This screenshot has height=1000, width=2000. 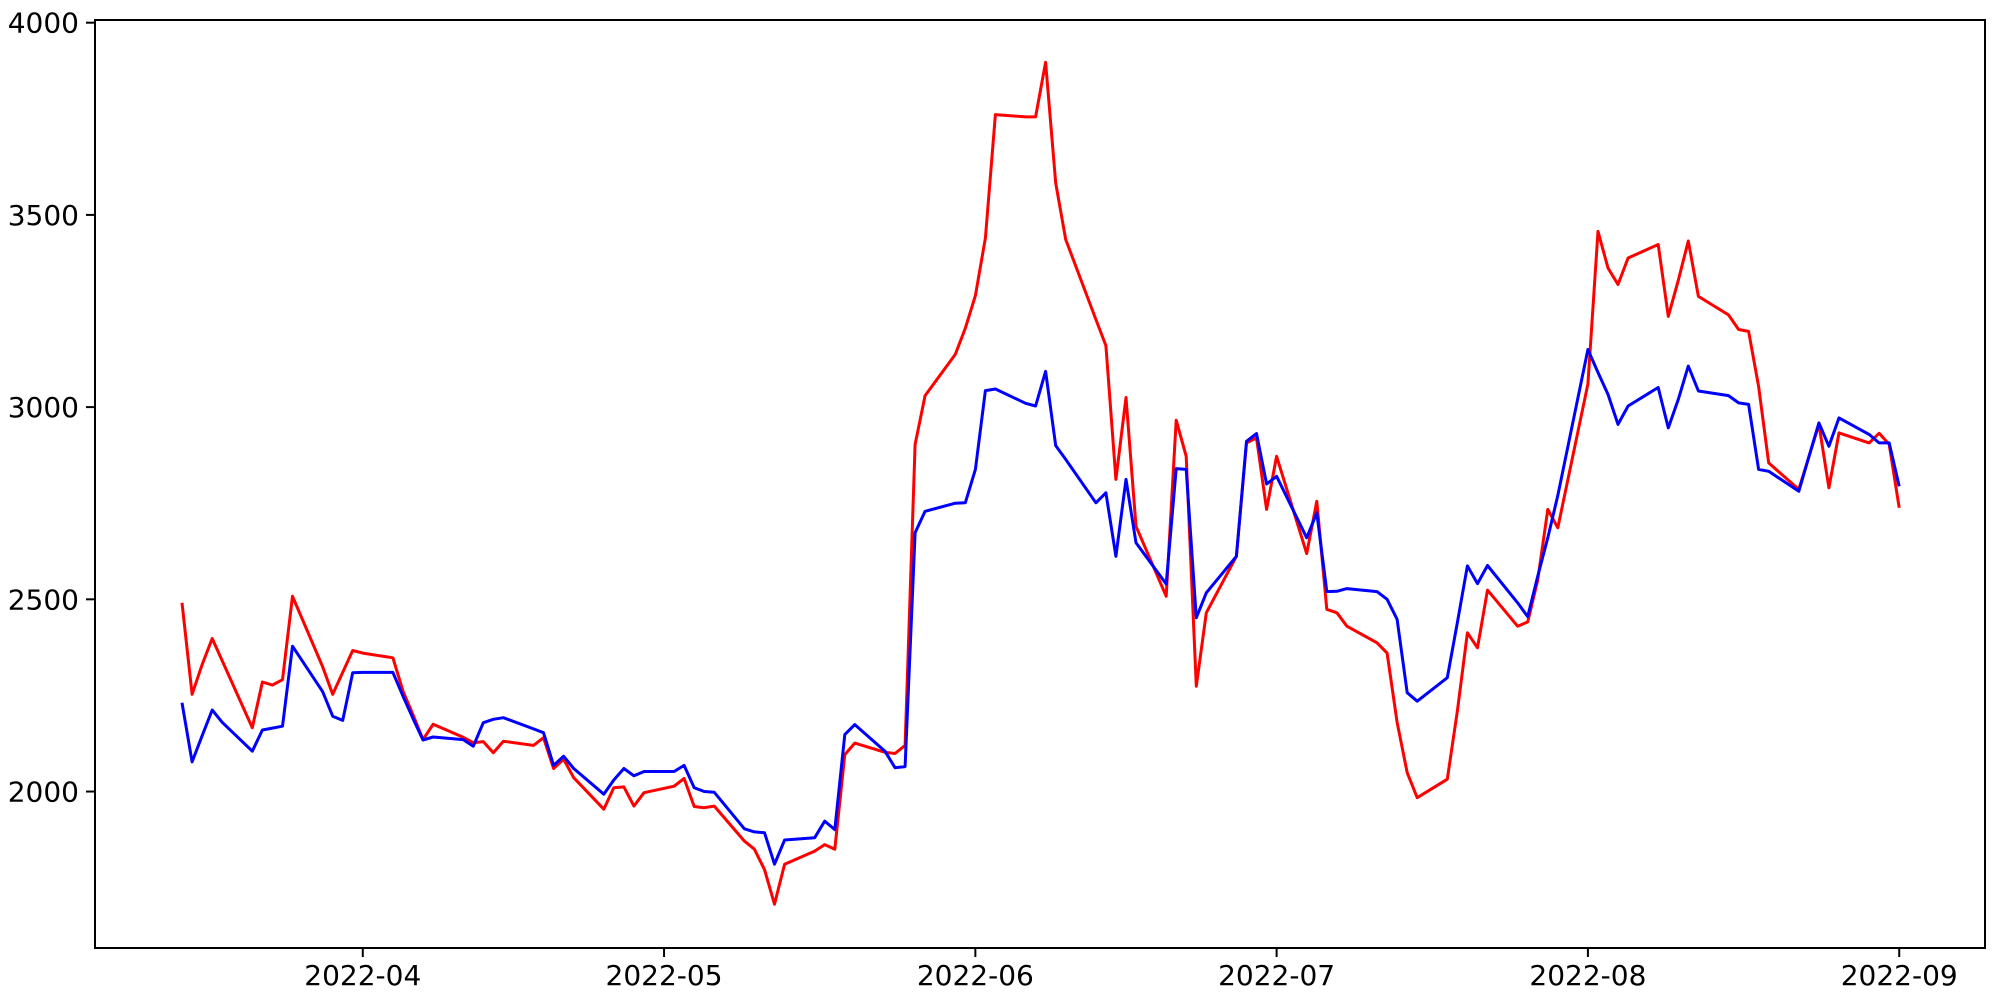 What do you see at coordinates (43, 407) in the screenshot?
I see `y-tick-label: 3000` at bounding box center [43, 407].